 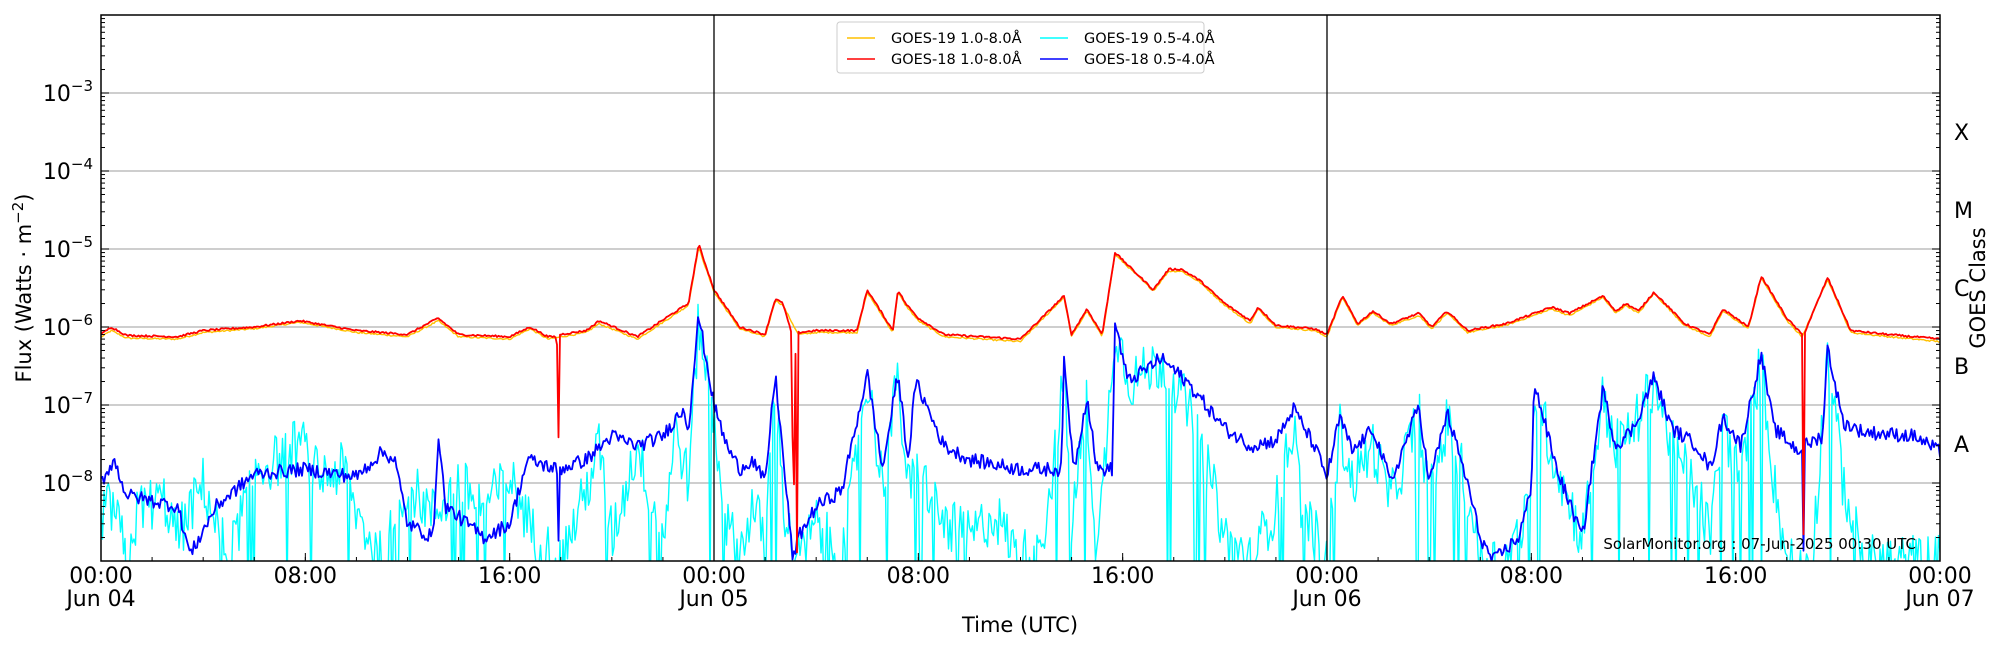 I want to click on x-tick-date: Jun 04, so click(x=99, y=599).